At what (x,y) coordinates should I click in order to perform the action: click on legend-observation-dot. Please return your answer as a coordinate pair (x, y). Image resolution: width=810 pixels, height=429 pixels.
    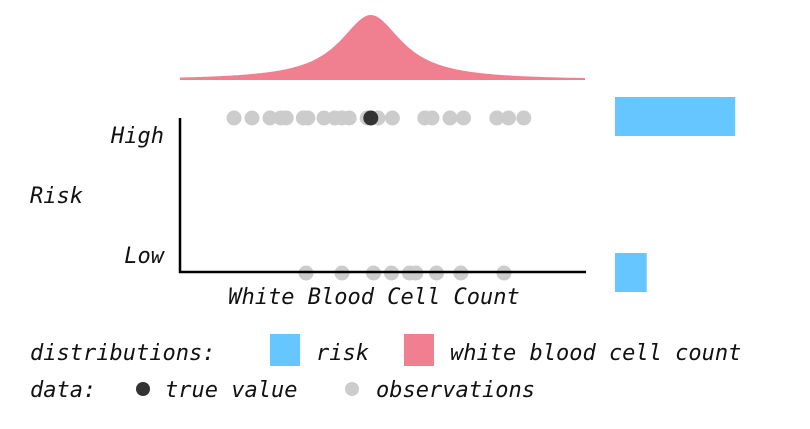
    Looking at the image, I should click on (352, 389).